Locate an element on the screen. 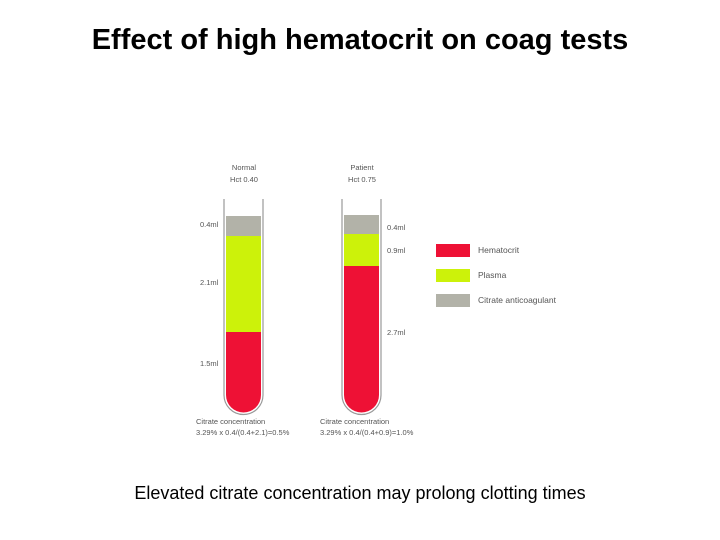  patient-tube is located at coordinates (361, 307).